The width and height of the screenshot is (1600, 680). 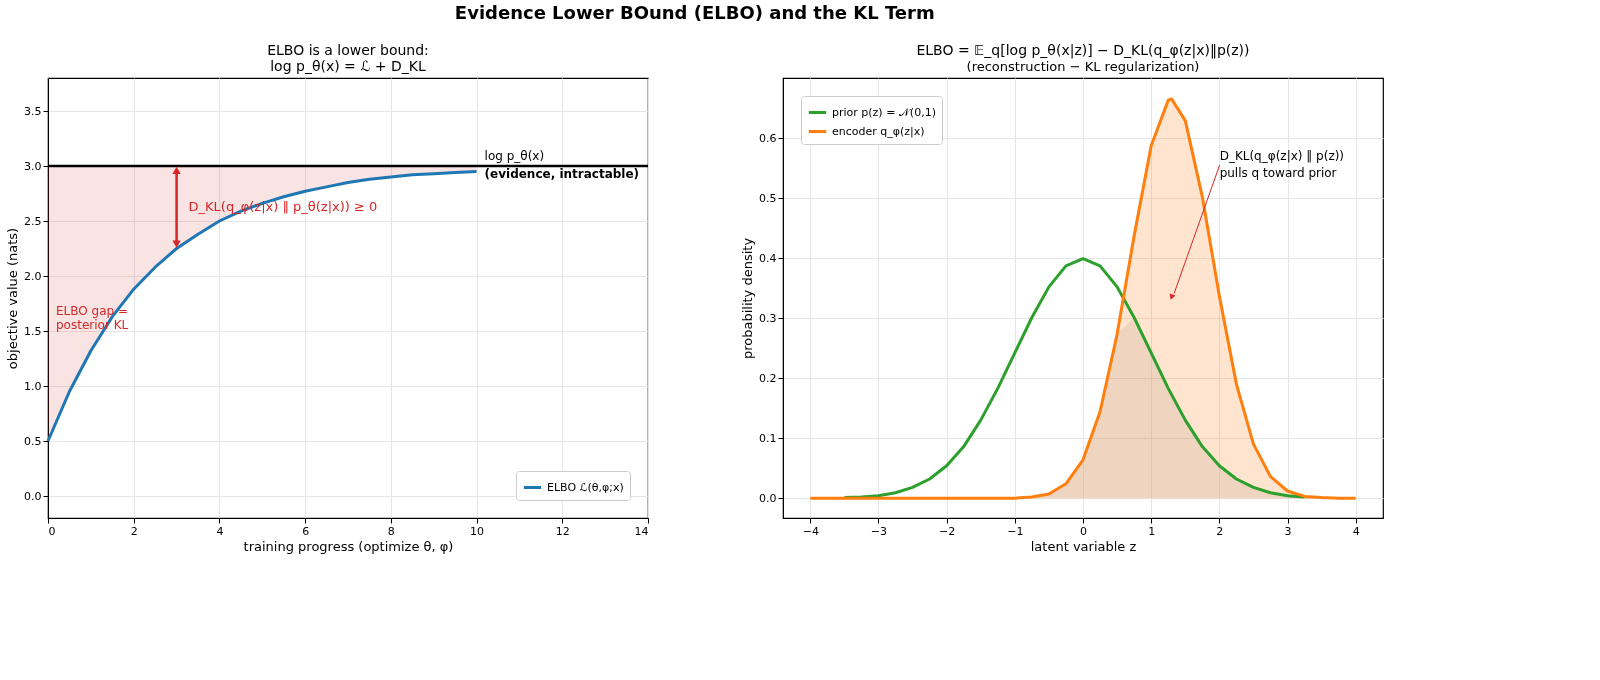 I want to click on y-tick-label: 0.3, so click(x=768, y=318).